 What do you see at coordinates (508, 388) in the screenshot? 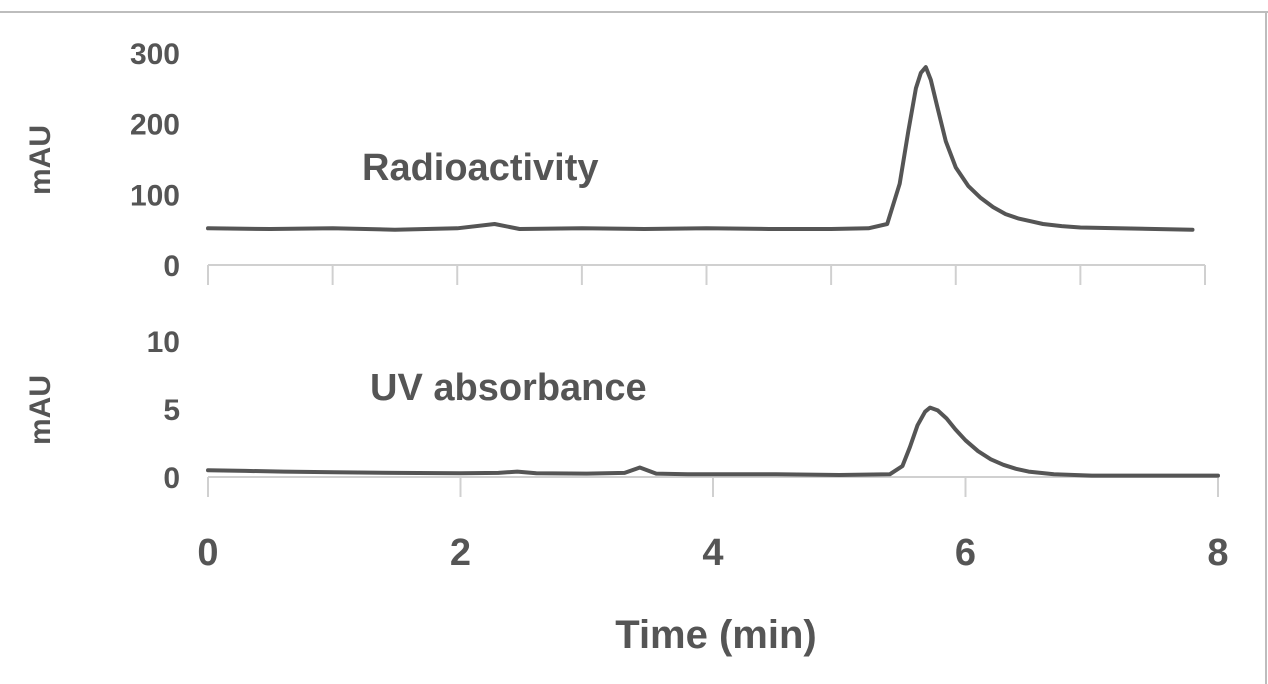
I see `uv-absorbance-label: UV absorbance` at bounding box center [508, 388].